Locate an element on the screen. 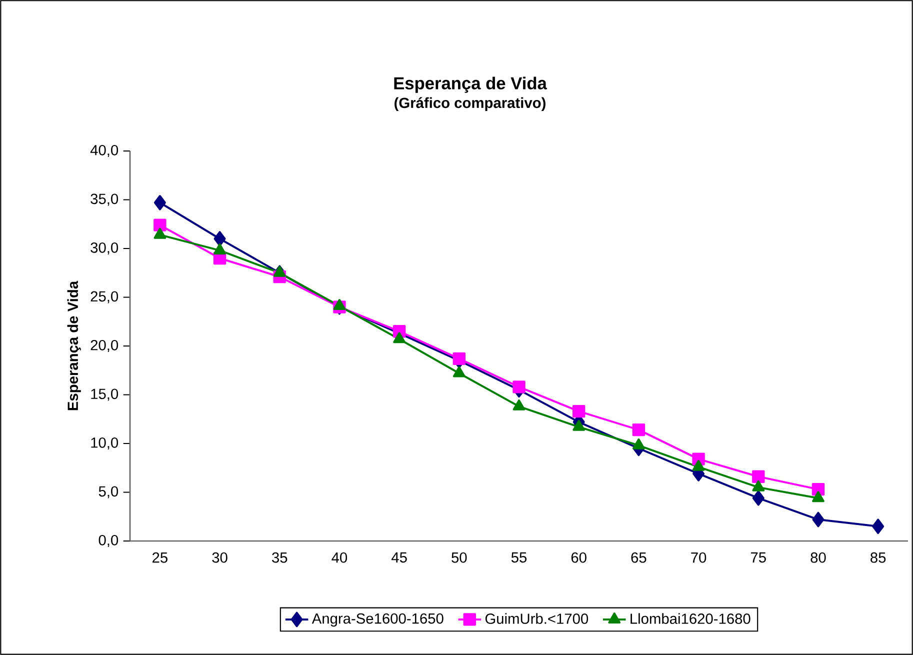 The height and width of the screenshot is (655, 913). y-tick-label: 5,0 is located at coordinates (108, 492).